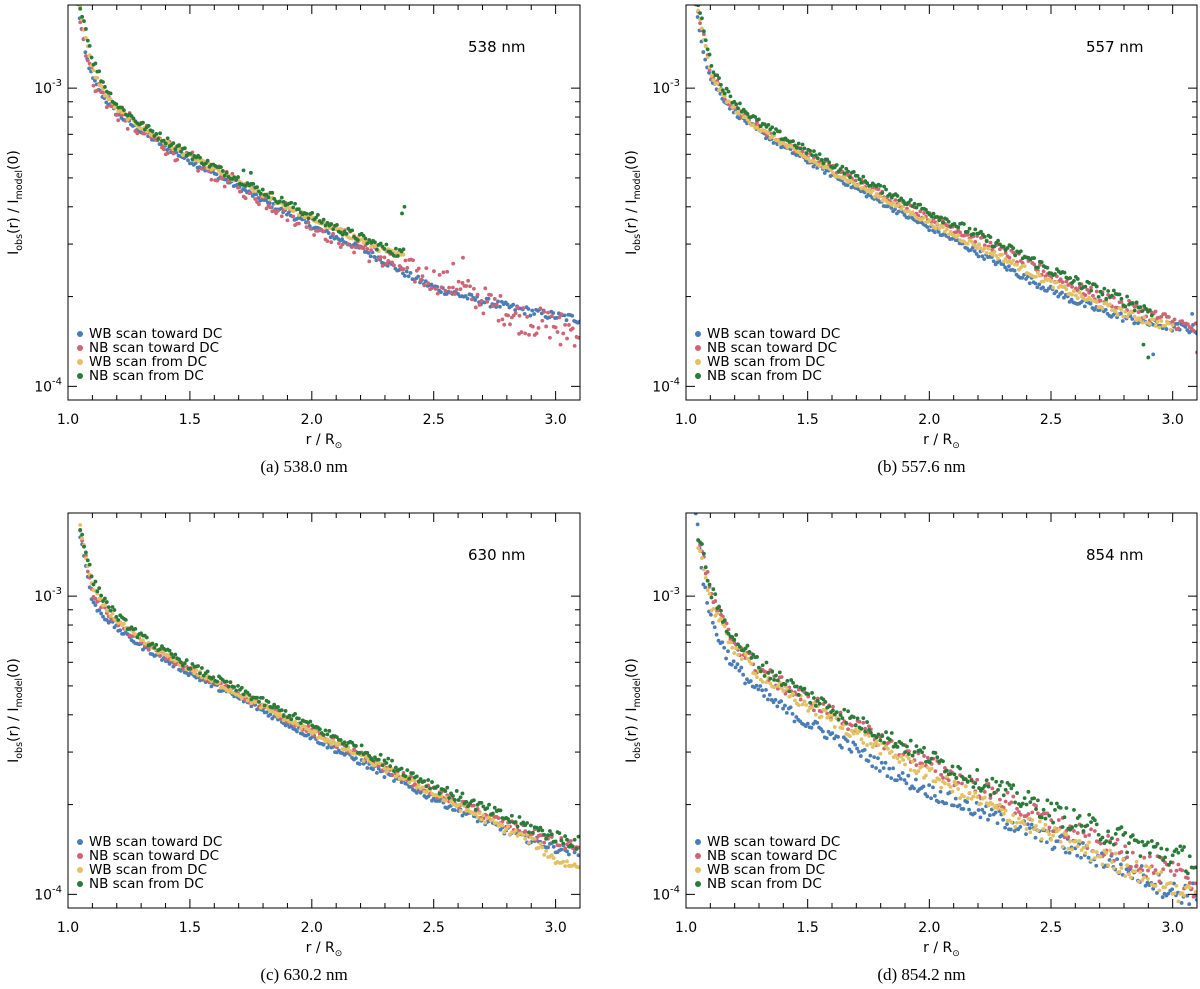 This screenshot has height=989, width=1200. I want to click on y-tick-label: 10-3, so click(666, 595).